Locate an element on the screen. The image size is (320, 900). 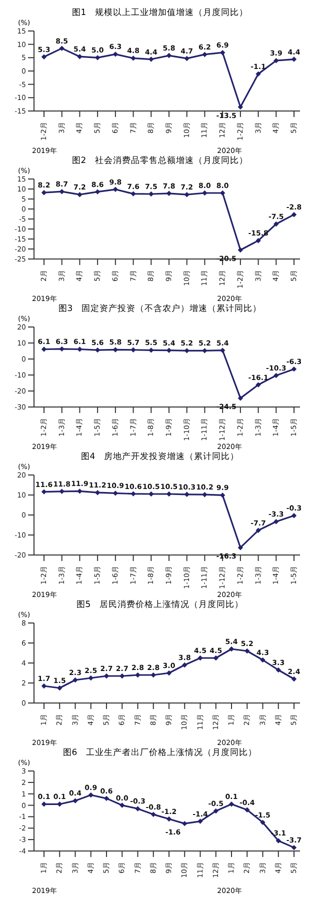
chart-title: 图6 工业生产者出厂价格上涨情况（月度同比） is located at coordinates (160, 753).